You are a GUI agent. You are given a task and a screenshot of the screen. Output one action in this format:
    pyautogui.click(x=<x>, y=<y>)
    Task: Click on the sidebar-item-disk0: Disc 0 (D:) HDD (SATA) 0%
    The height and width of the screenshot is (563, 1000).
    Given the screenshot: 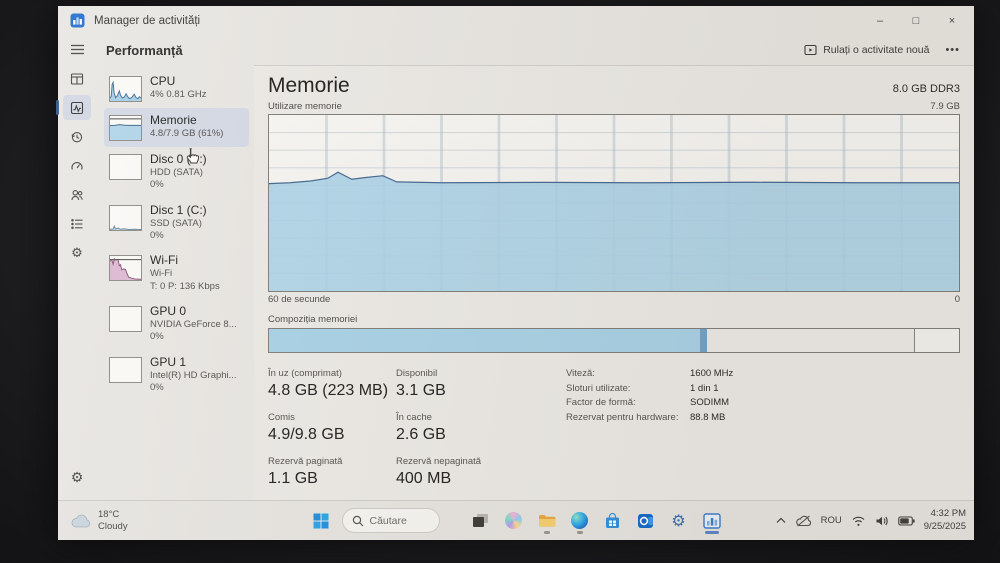 What is the action you would take?
    pyautogui.click(x=176, y=172)
    